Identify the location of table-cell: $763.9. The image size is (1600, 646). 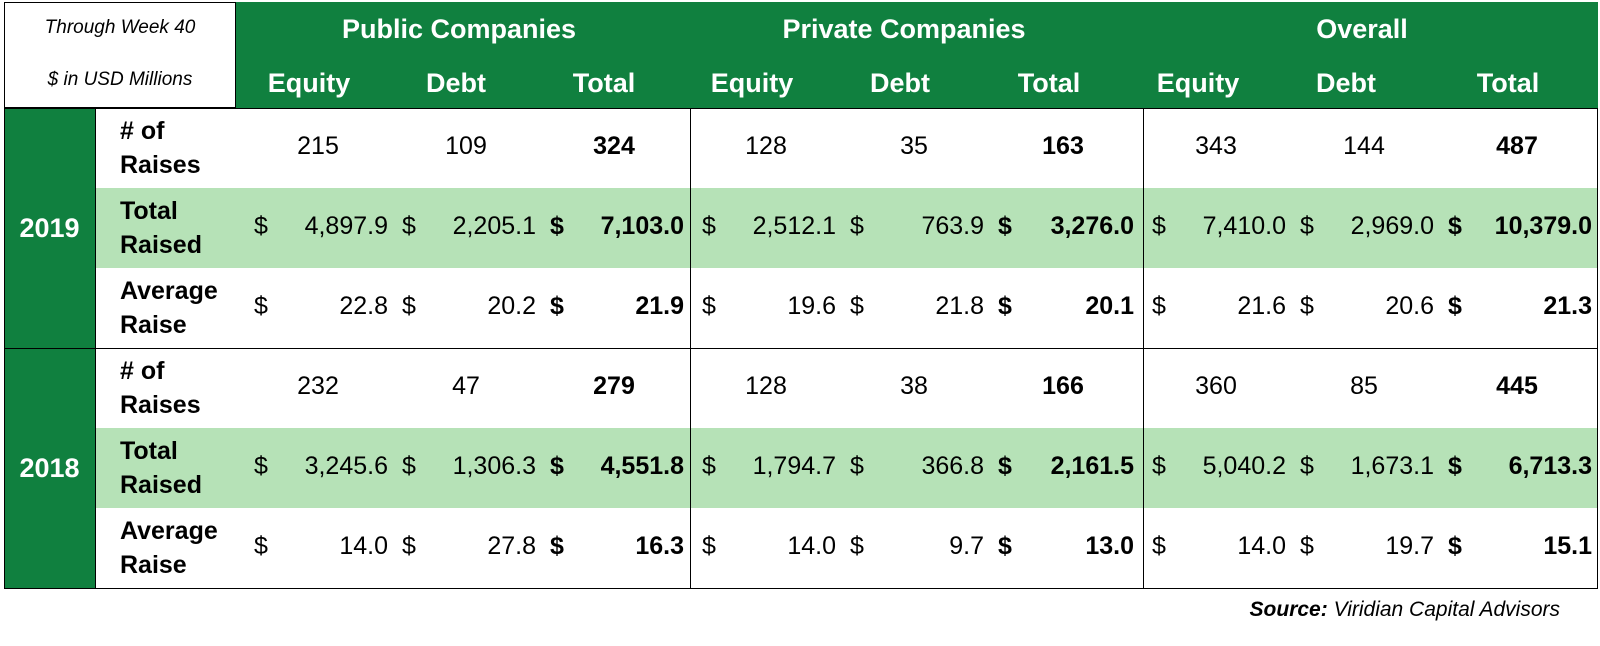
(914, 228).